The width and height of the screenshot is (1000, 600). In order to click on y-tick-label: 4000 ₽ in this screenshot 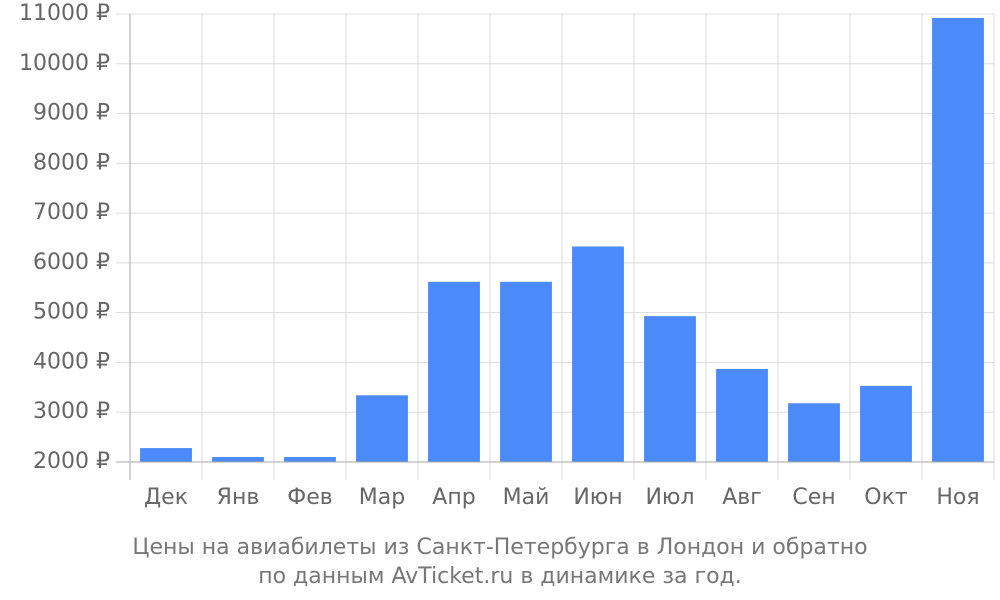, I will do `click(71, 361)`.